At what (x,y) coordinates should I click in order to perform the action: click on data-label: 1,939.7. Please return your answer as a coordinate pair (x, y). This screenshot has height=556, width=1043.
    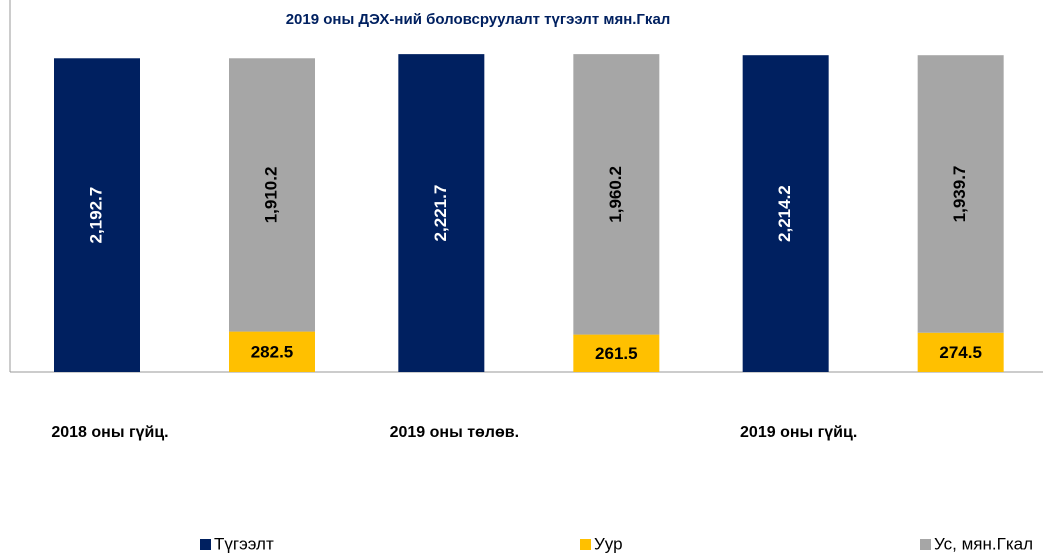
    Looking at the image, I should click on (959, 194).